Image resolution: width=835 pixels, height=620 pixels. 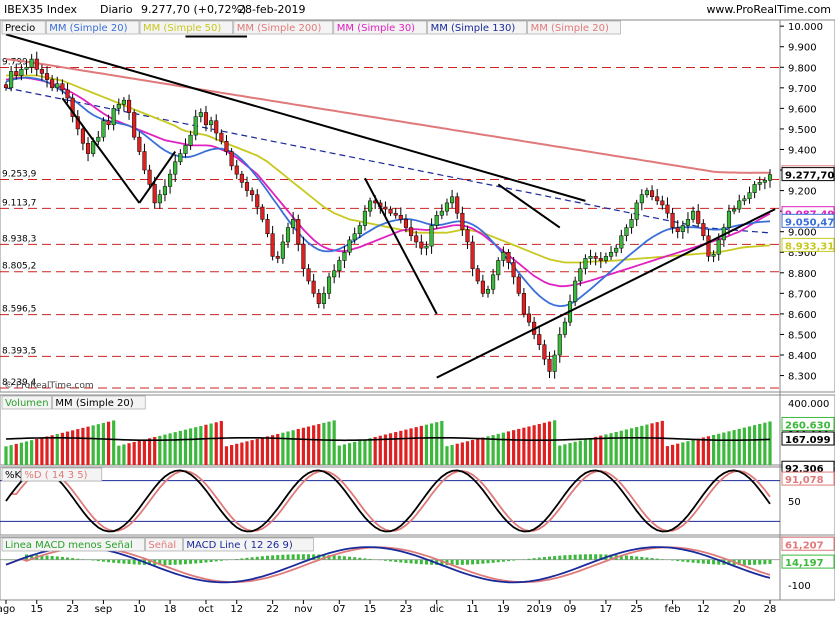 I want to click on volume-legend-box, so click(x=99, y=402).